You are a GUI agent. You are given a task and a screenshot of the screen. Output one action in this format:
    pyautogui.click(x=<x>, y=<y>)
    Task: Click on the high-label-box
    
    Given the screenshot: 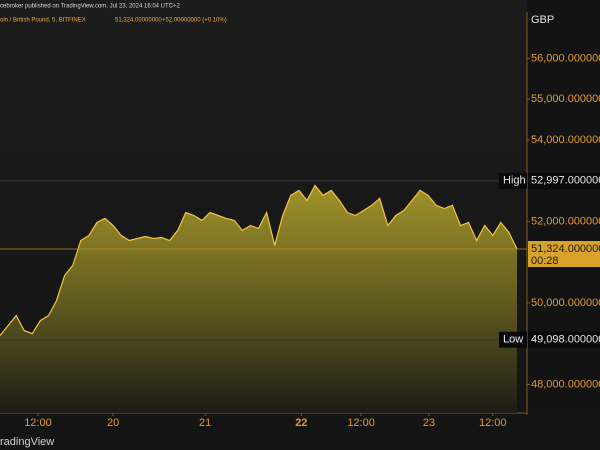 What is the action you would take?
    pyautogui.click(x=564, y=180)
    